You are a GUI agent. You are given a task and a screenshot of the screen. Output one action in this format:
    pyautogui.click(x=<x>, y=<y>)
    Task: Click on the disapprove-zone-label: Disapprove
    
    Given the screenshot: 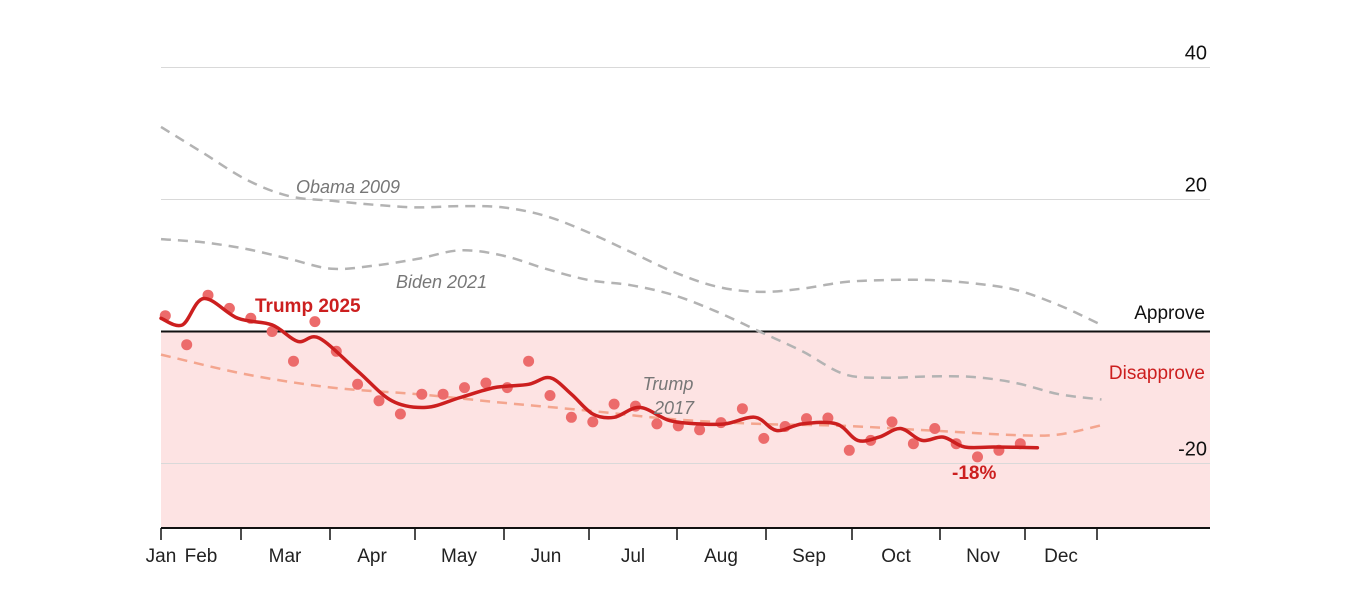 What is the action you would take?
    pyautogui.click(x=1157, y=373)
    